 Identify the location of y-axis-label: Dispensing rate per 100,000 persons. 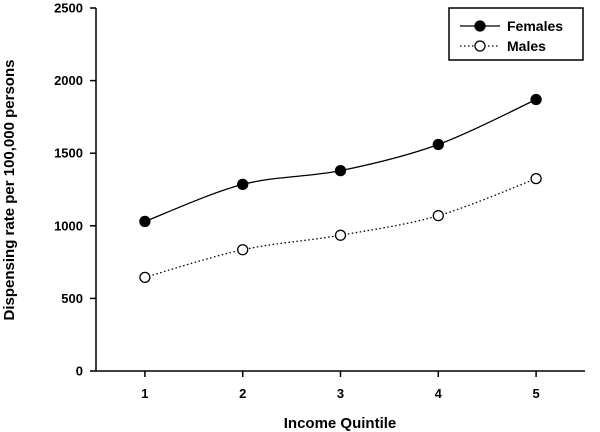
(9, 190).